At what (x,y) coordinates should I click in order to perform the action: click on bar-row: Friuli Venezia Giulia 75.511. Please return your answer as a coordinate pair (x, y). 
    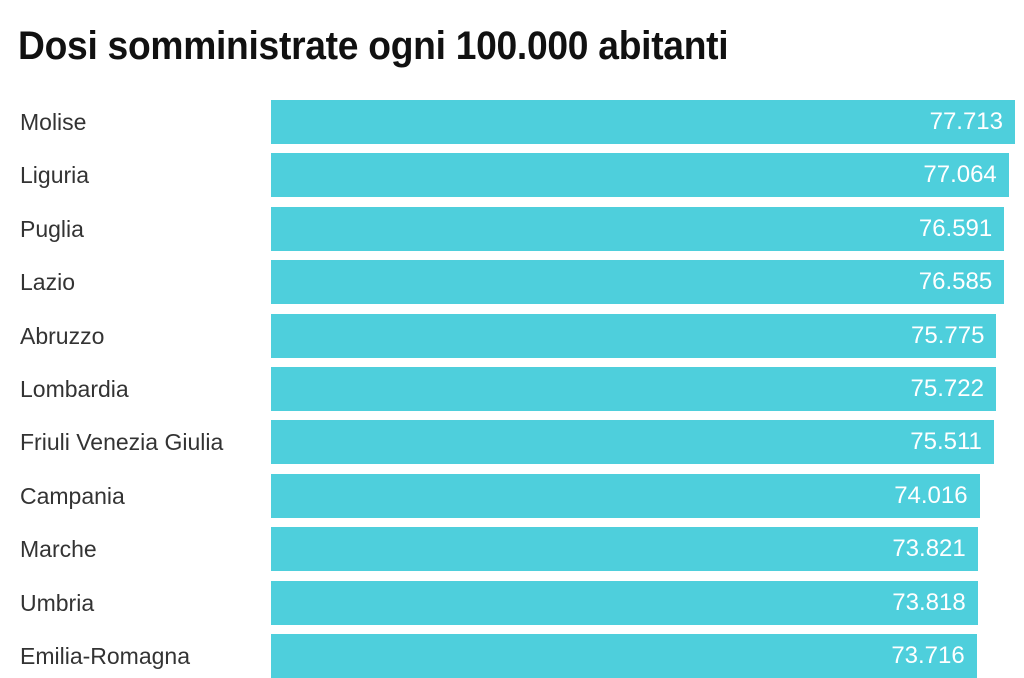
    Looking at the image, I should click on (512, 442).